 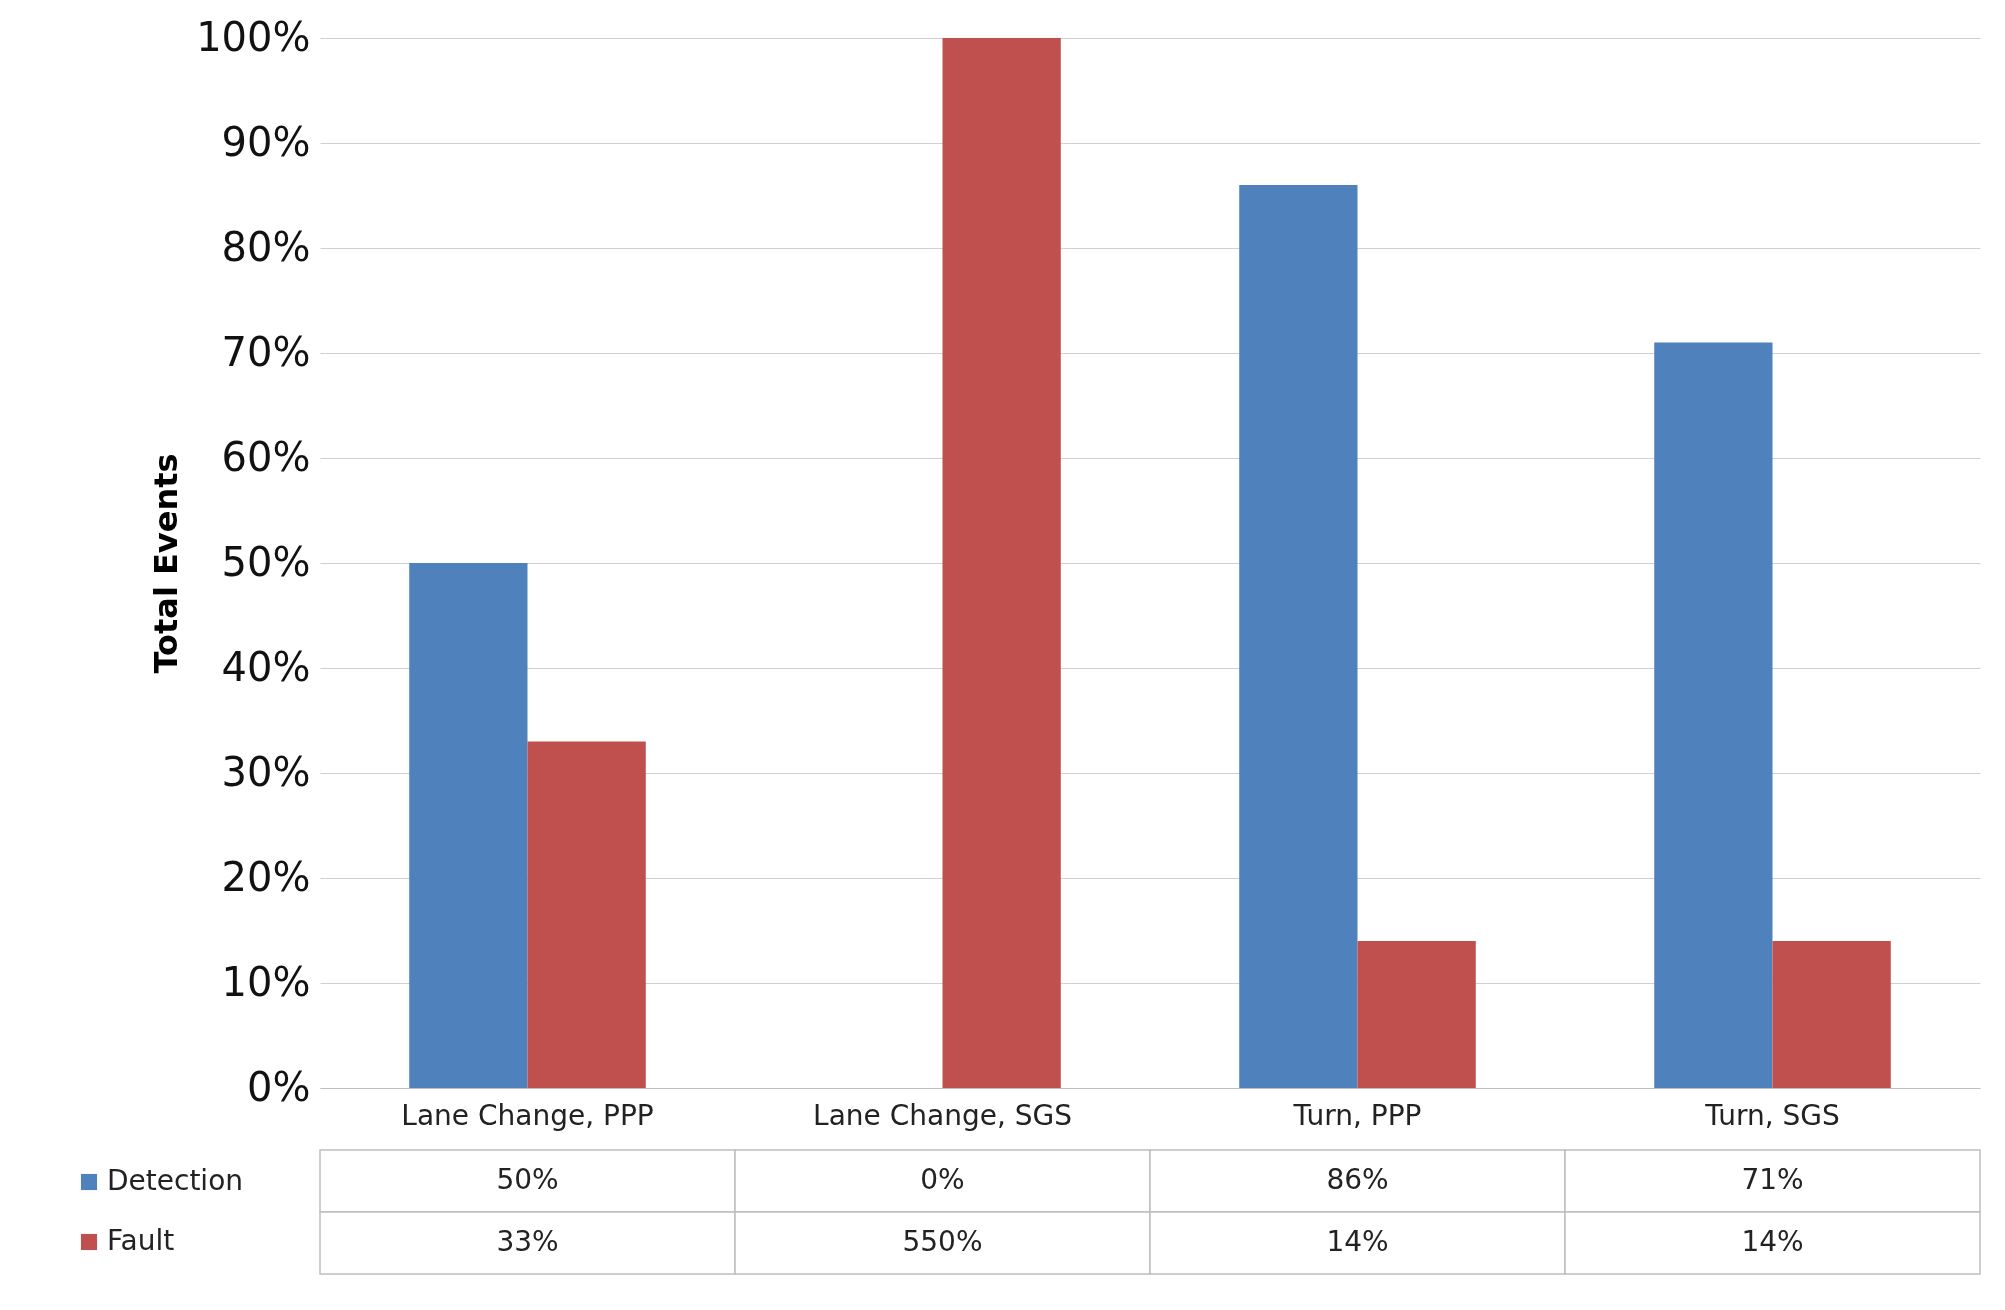 What do you see at coordinates (942, 1241) in the screenshot?
I see `text: 550%` at bounding box center [942, 1241].